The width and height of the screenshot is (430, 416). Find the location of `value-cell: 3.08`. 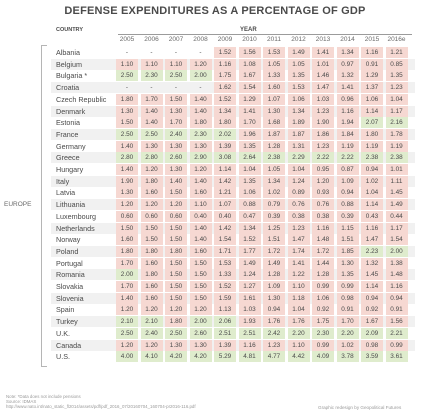

value-cell: 3.08 is located at coordinates (225, 158).